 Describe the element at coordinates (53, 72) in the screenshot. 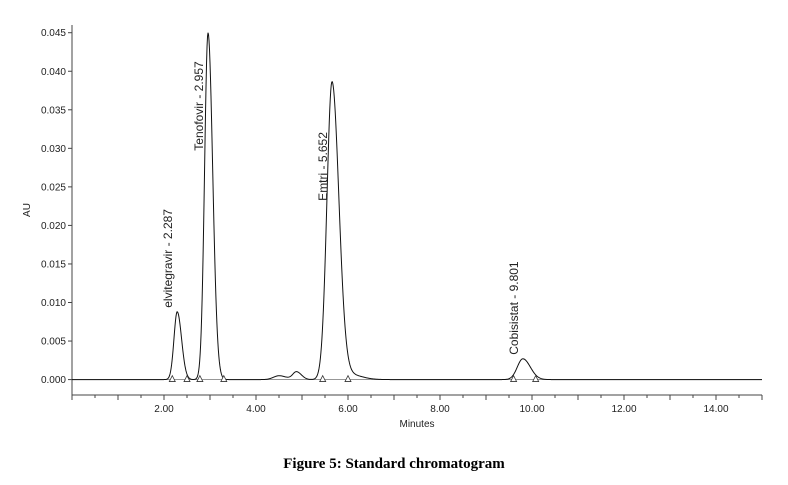

I see `y-tick-label: 0.040` at that location.